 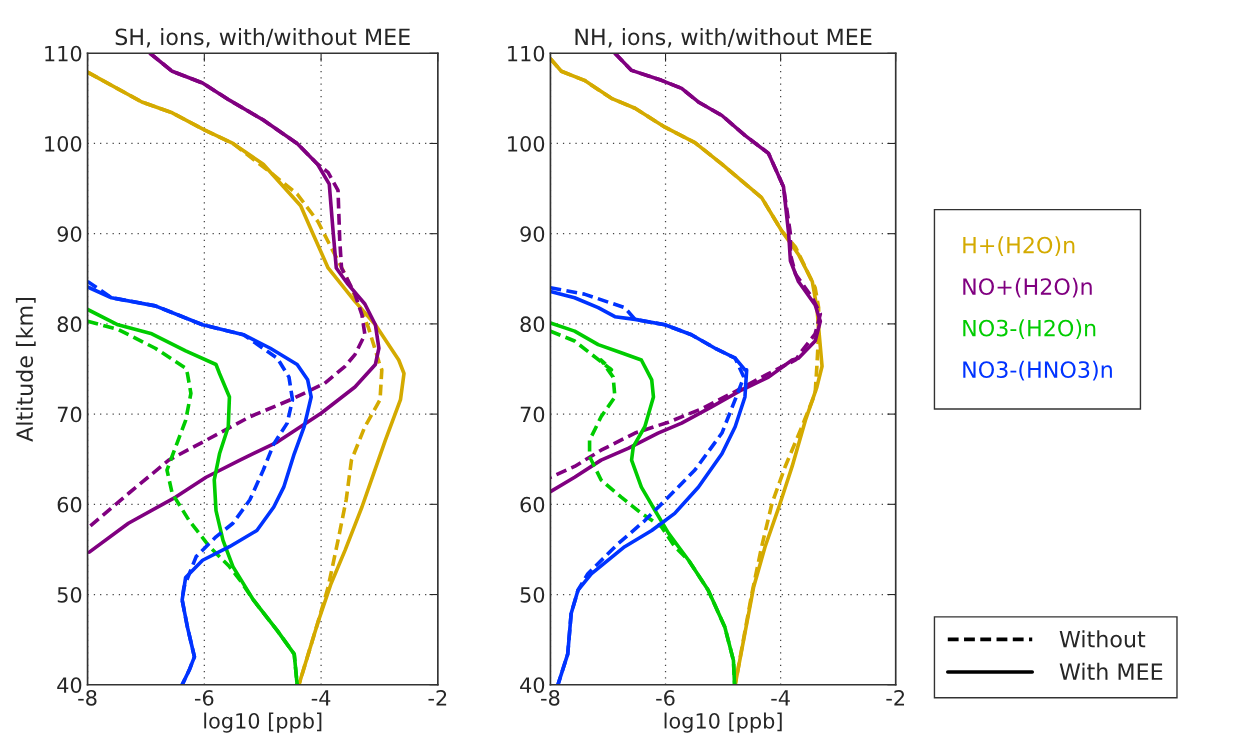 What do you see at coordinates (1019, 246) in the screenshot?
I see `text: H+(H2O)n` at bounding box center [1019, 246].